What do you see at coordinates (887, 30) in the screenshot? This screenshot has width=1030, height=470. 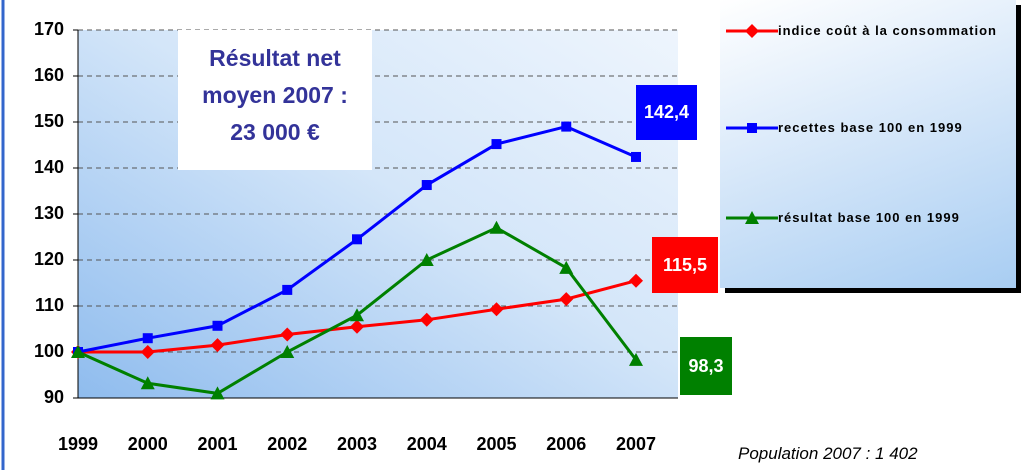 I see `legend-label: indice coût à la consommation` at bounding box center [887, 30].